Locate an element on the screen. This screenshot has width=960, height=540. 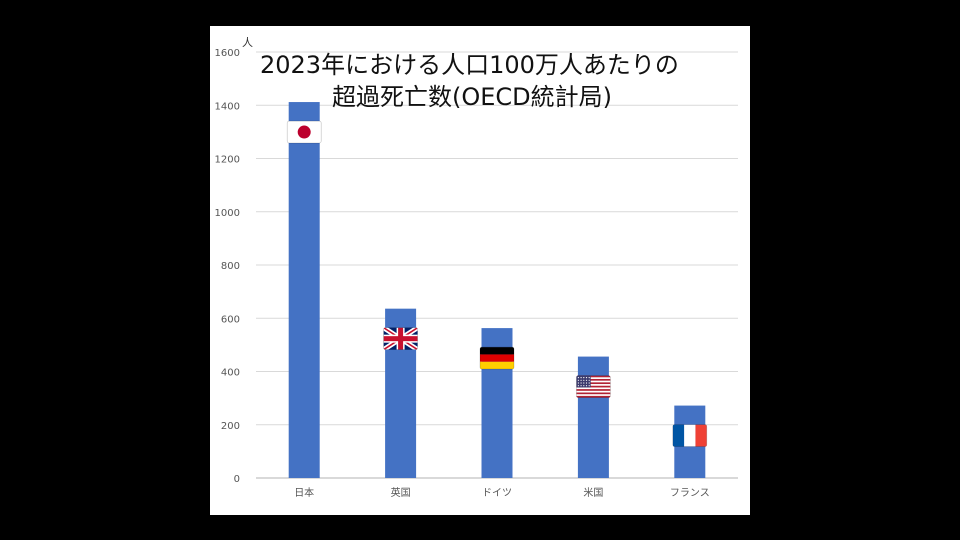
x-tick-label: フランス is located at coordinates (690, 493).